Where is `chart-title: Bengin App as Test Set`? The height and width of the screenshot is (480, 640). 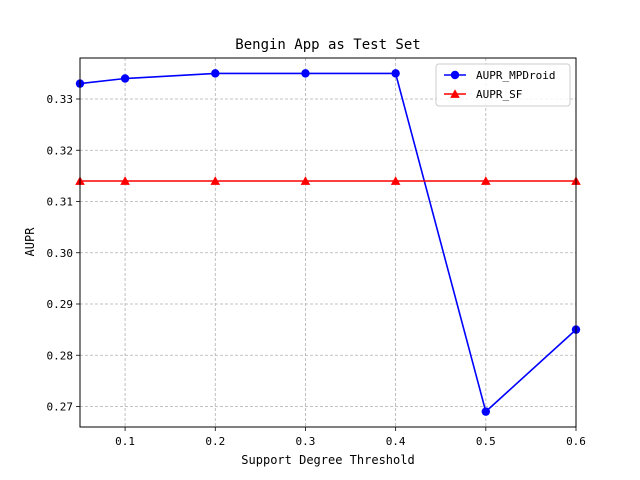
chart-title: Bengin App as Test Set is located at coordinates (327, 45).